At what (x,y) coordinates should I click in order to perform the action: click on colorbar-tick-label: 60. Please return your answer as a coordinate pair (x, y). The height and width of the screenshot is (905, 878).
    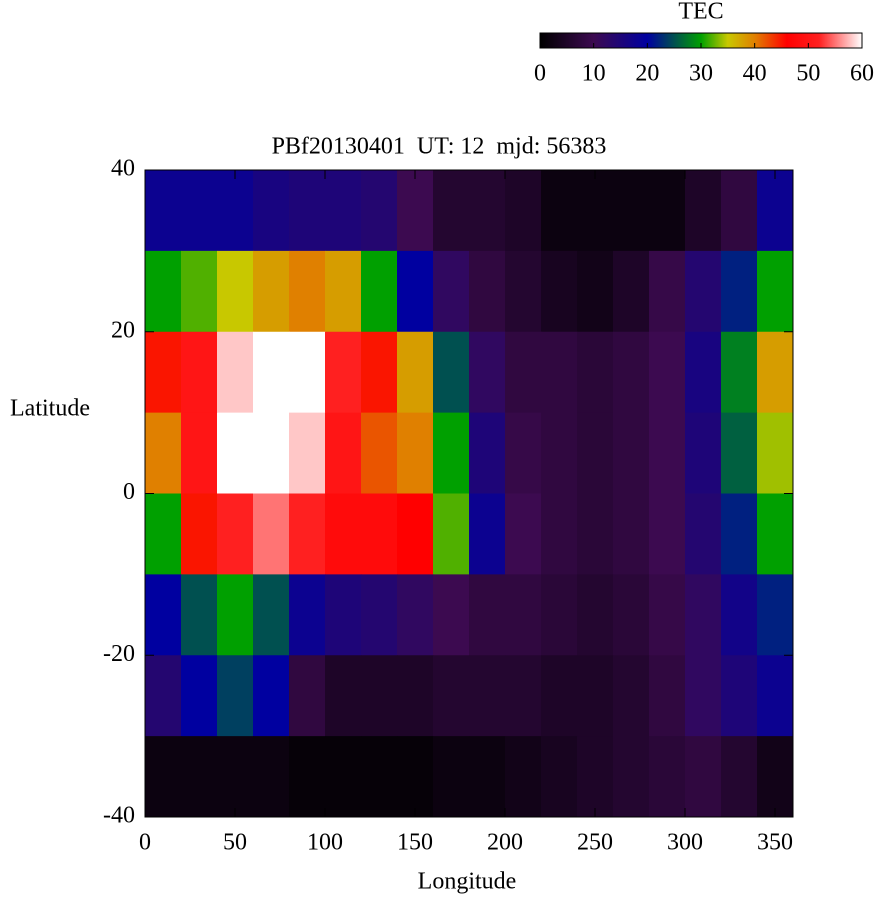
    Looking at the image, I should click on (862, 74).